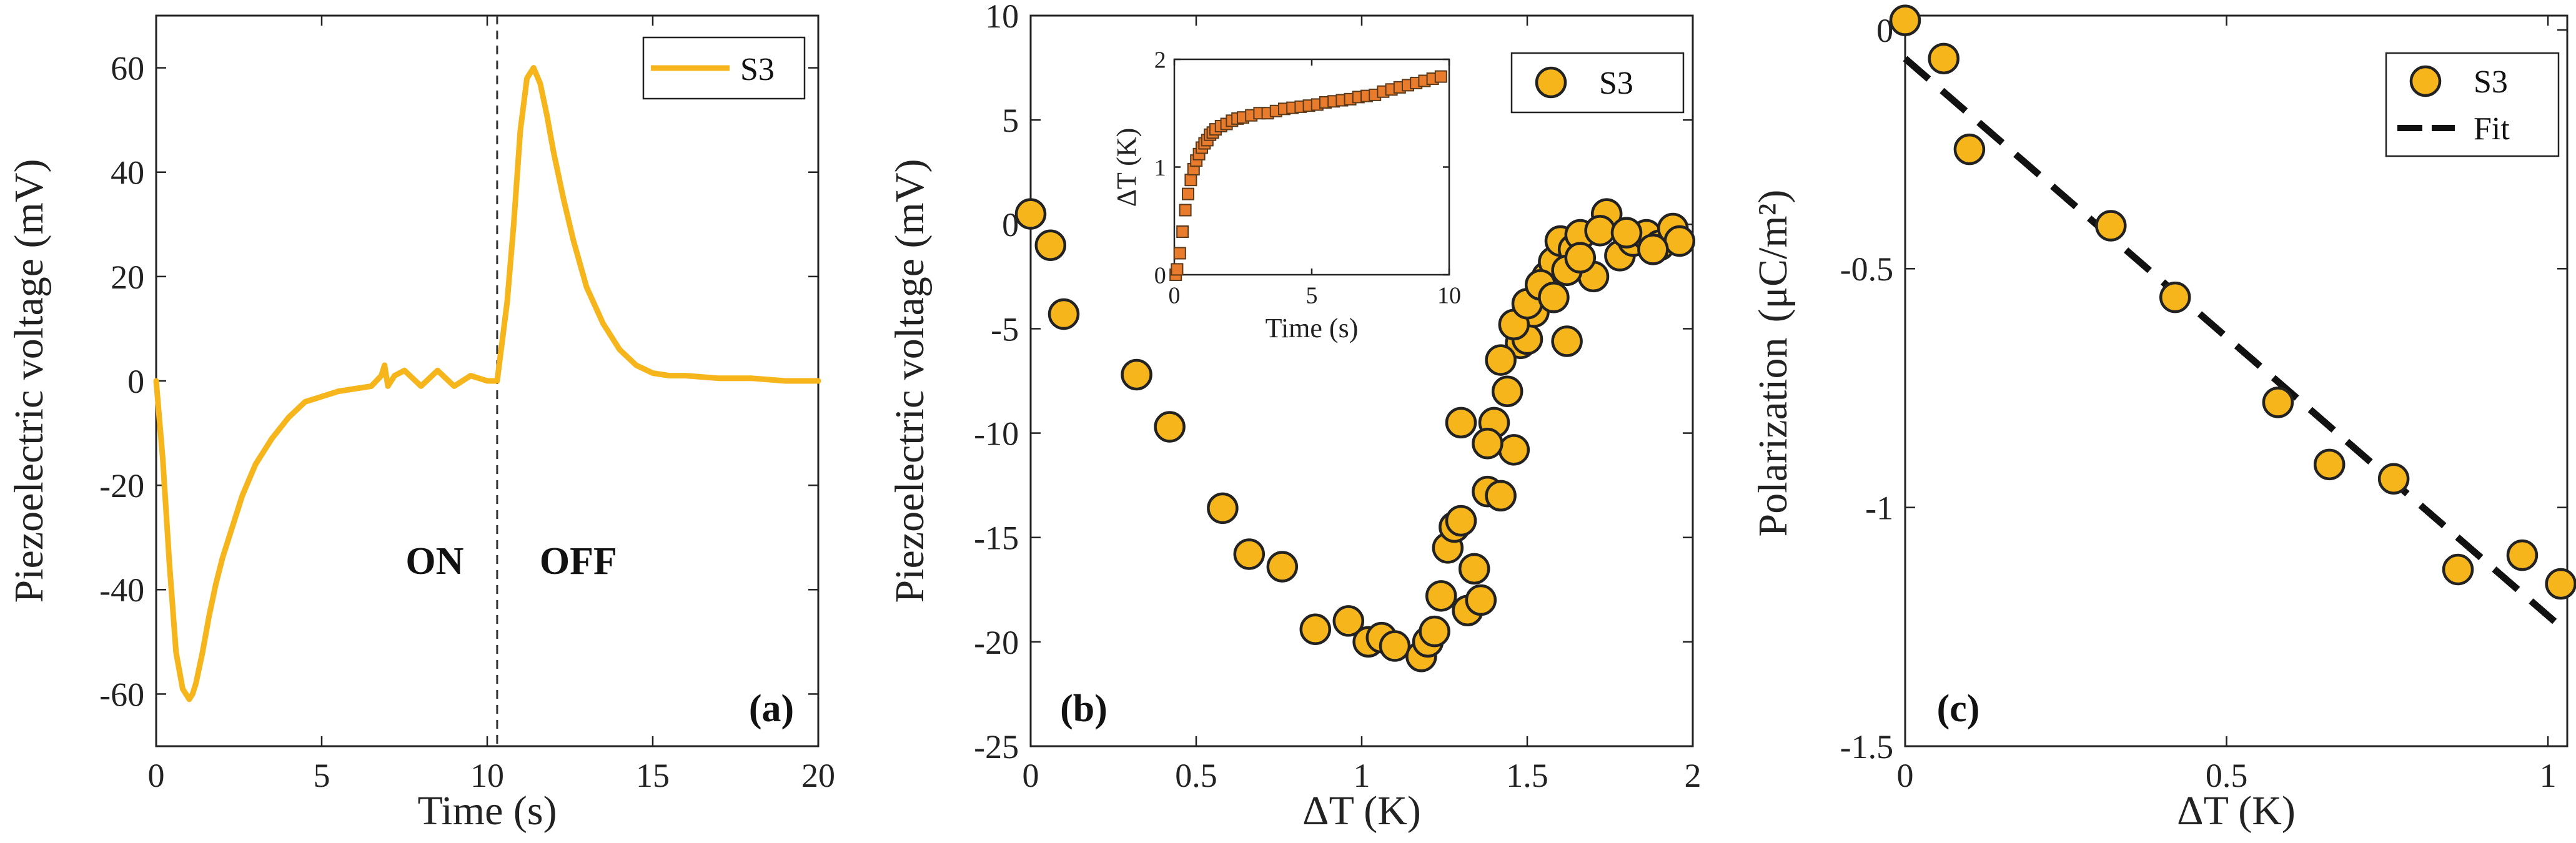 The image size is (2576, 843). Describe the element at coordinates (2492, 129) in the screenshot. I see `panel-c-legend-fit-label: Fit` at that location.